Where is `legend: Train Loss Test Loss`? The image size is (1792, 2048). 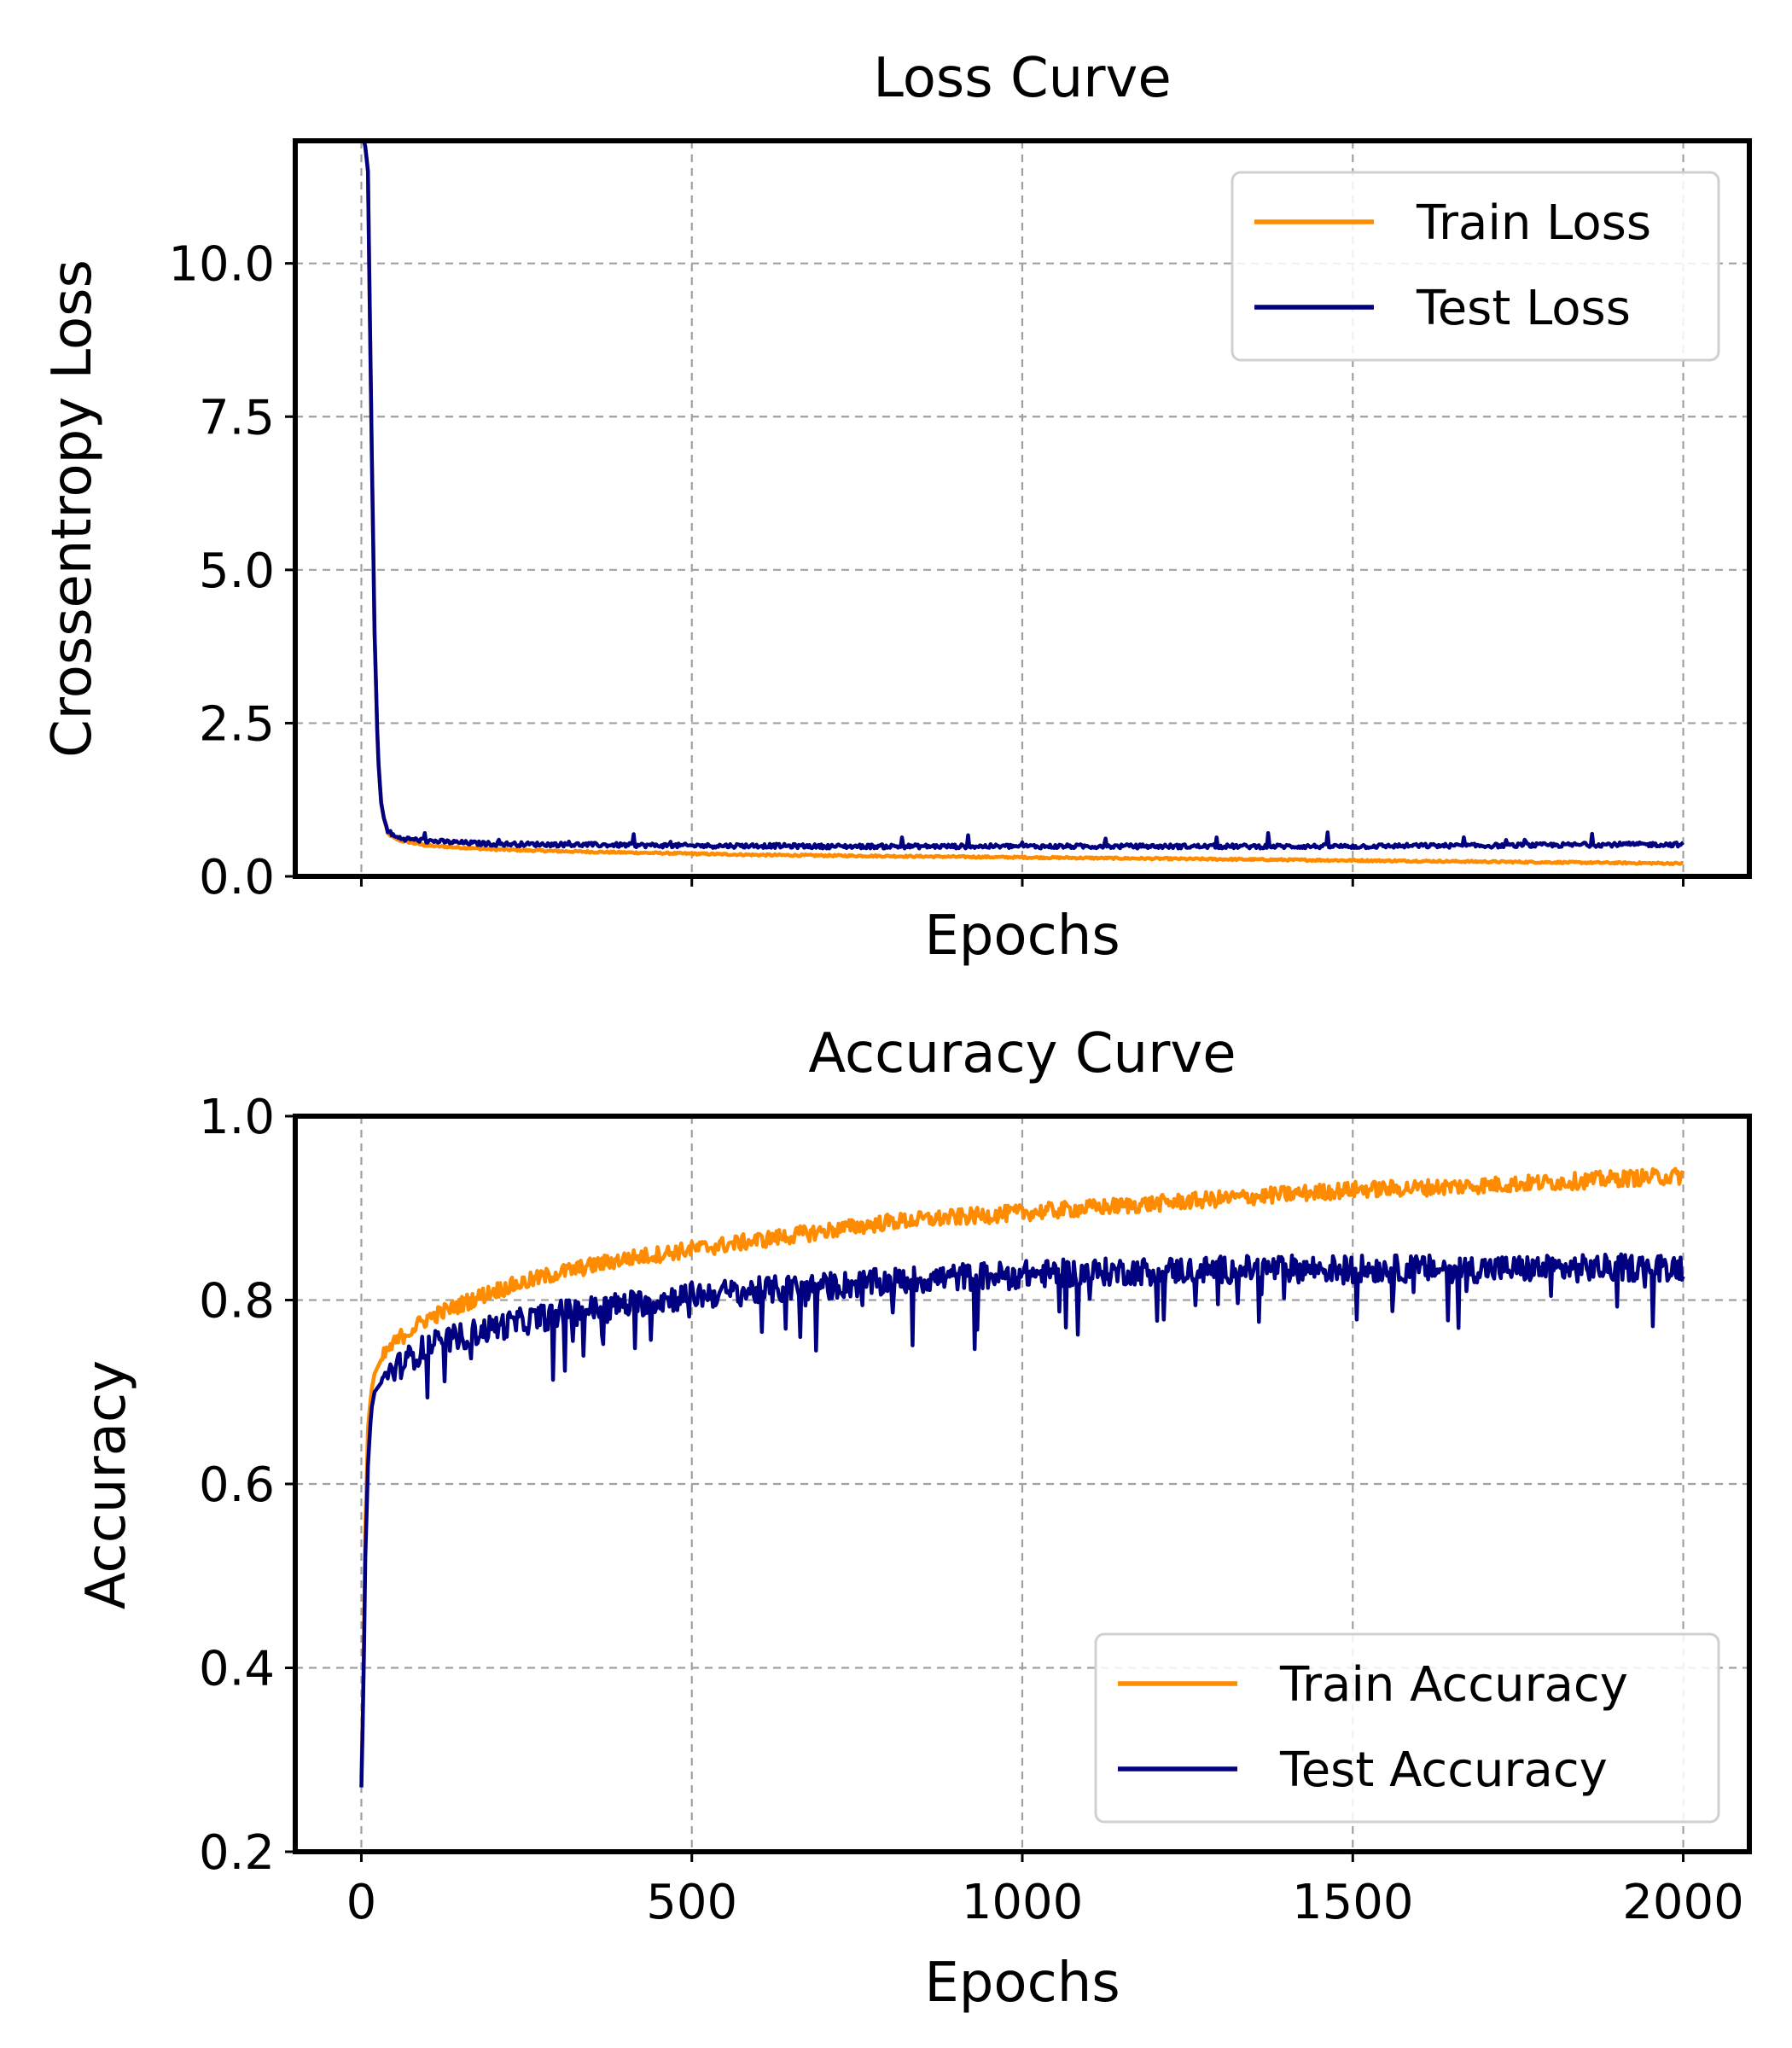
legend: Train Loss Test Loss is located at coordinates (1475, 266).